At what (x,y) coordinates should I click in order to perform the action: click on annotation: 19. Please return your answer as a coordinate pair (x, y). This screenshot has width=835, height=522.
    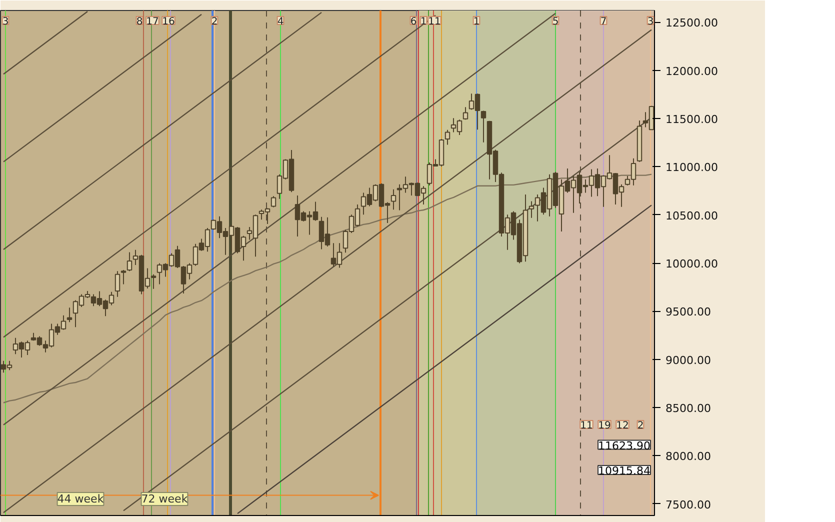
    Looking at the image, I should click on (604, 426).